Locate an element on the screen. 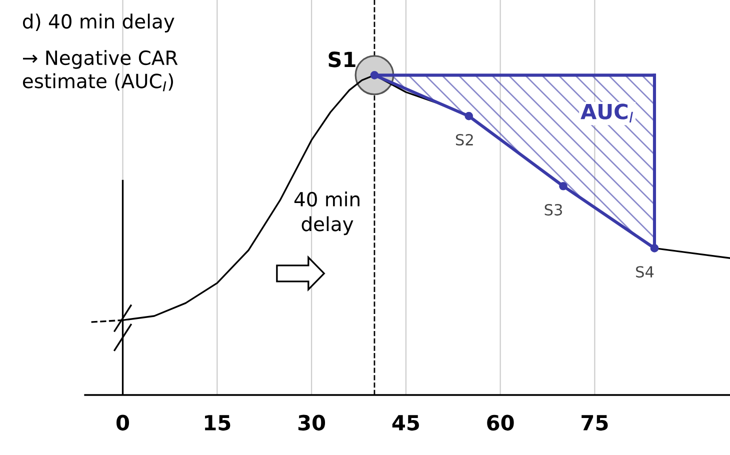 This screenshot has height=455, width=730. annotation: 40 min delay is located at coordinates (327, 214).